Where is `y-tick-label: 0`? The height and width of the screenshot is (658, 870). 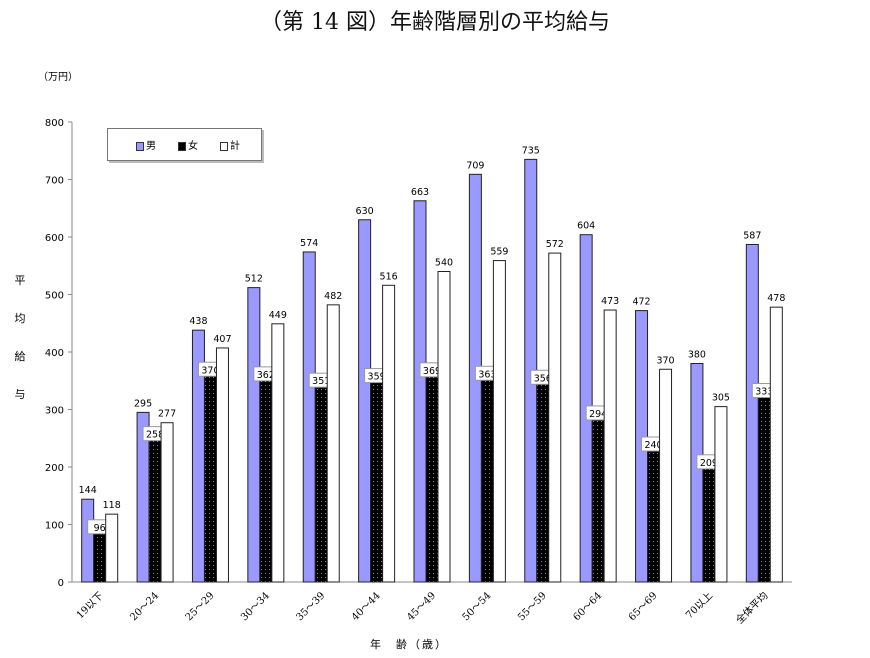
y-tick-label: 0 is located at coordinates (61, 583).